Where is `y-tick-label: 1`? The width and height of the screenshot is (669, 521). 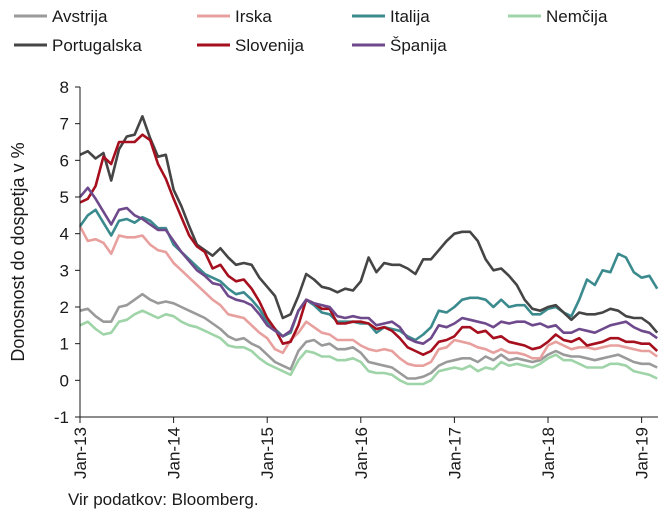
y-tick-label: 1 is located at coordinates (64, 344).